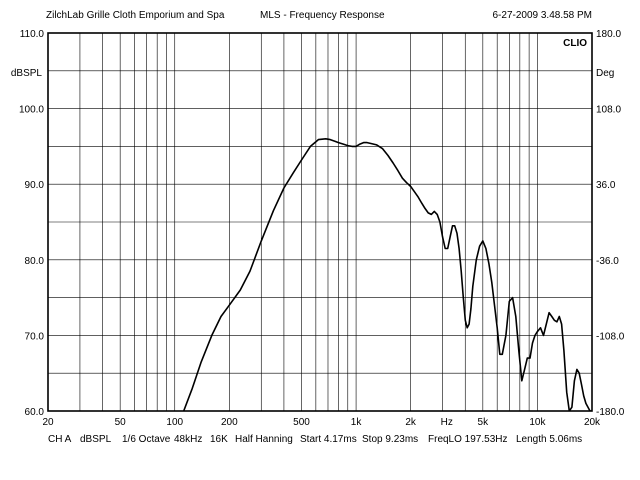 The width and height of the screenshot is (640, 480). What do you see at coordinates (96, 439) in the screenshot?
I see `footer-units: dBSPL` at bounding box center [96, 439].